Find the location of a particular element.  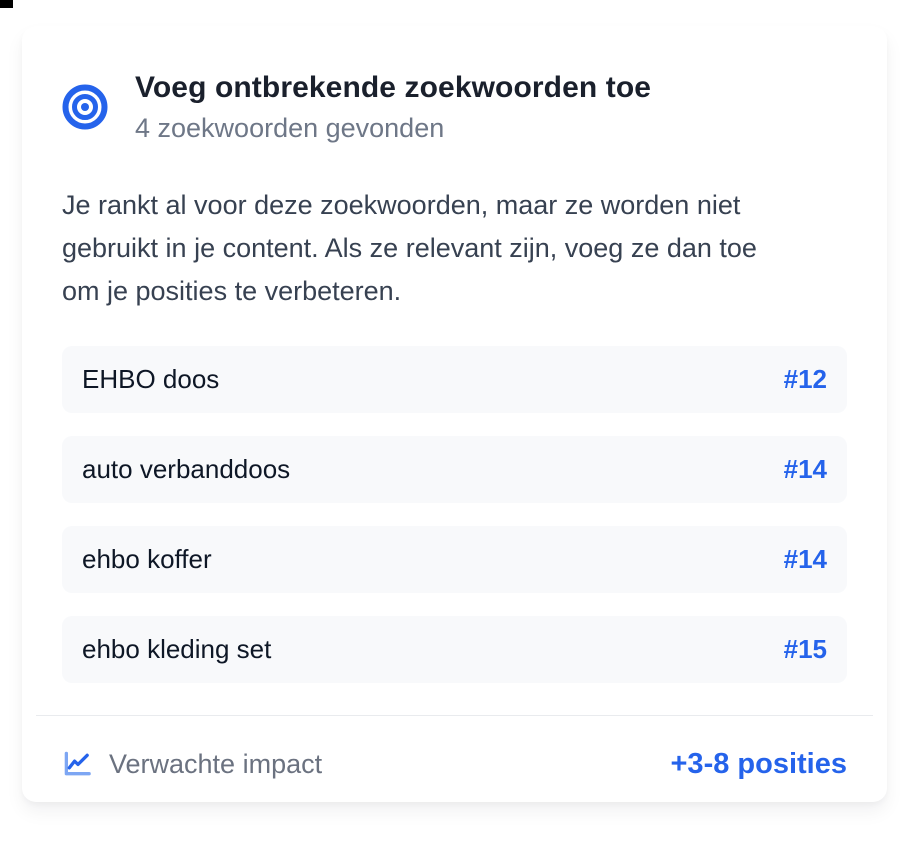

chart-line-icon is located at coordinates (77, 764).